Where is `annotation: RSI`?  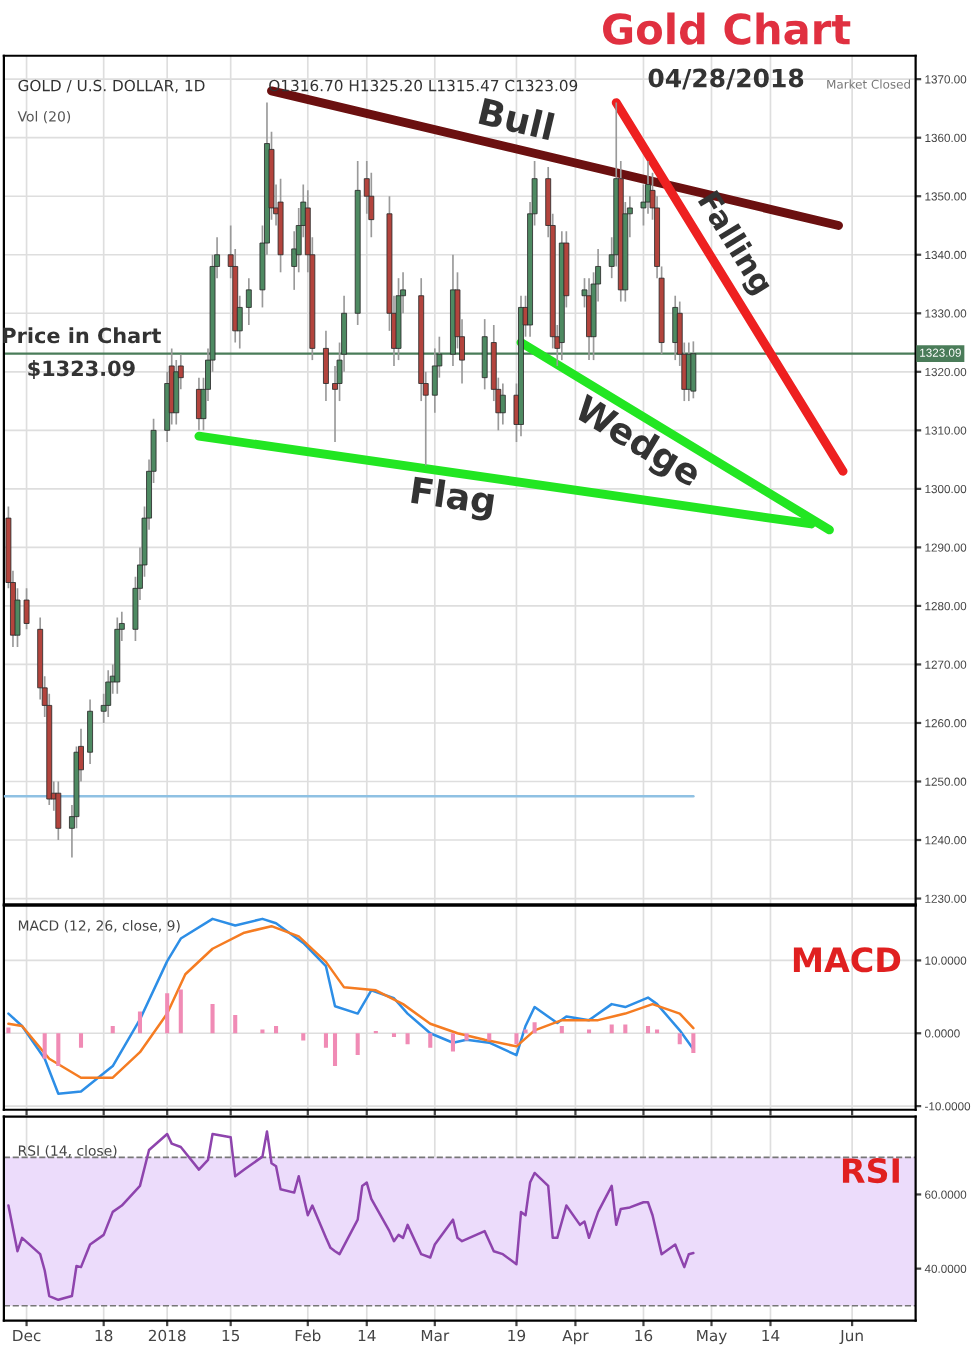
annotation: RSI is located at coordinates (870, 1170).